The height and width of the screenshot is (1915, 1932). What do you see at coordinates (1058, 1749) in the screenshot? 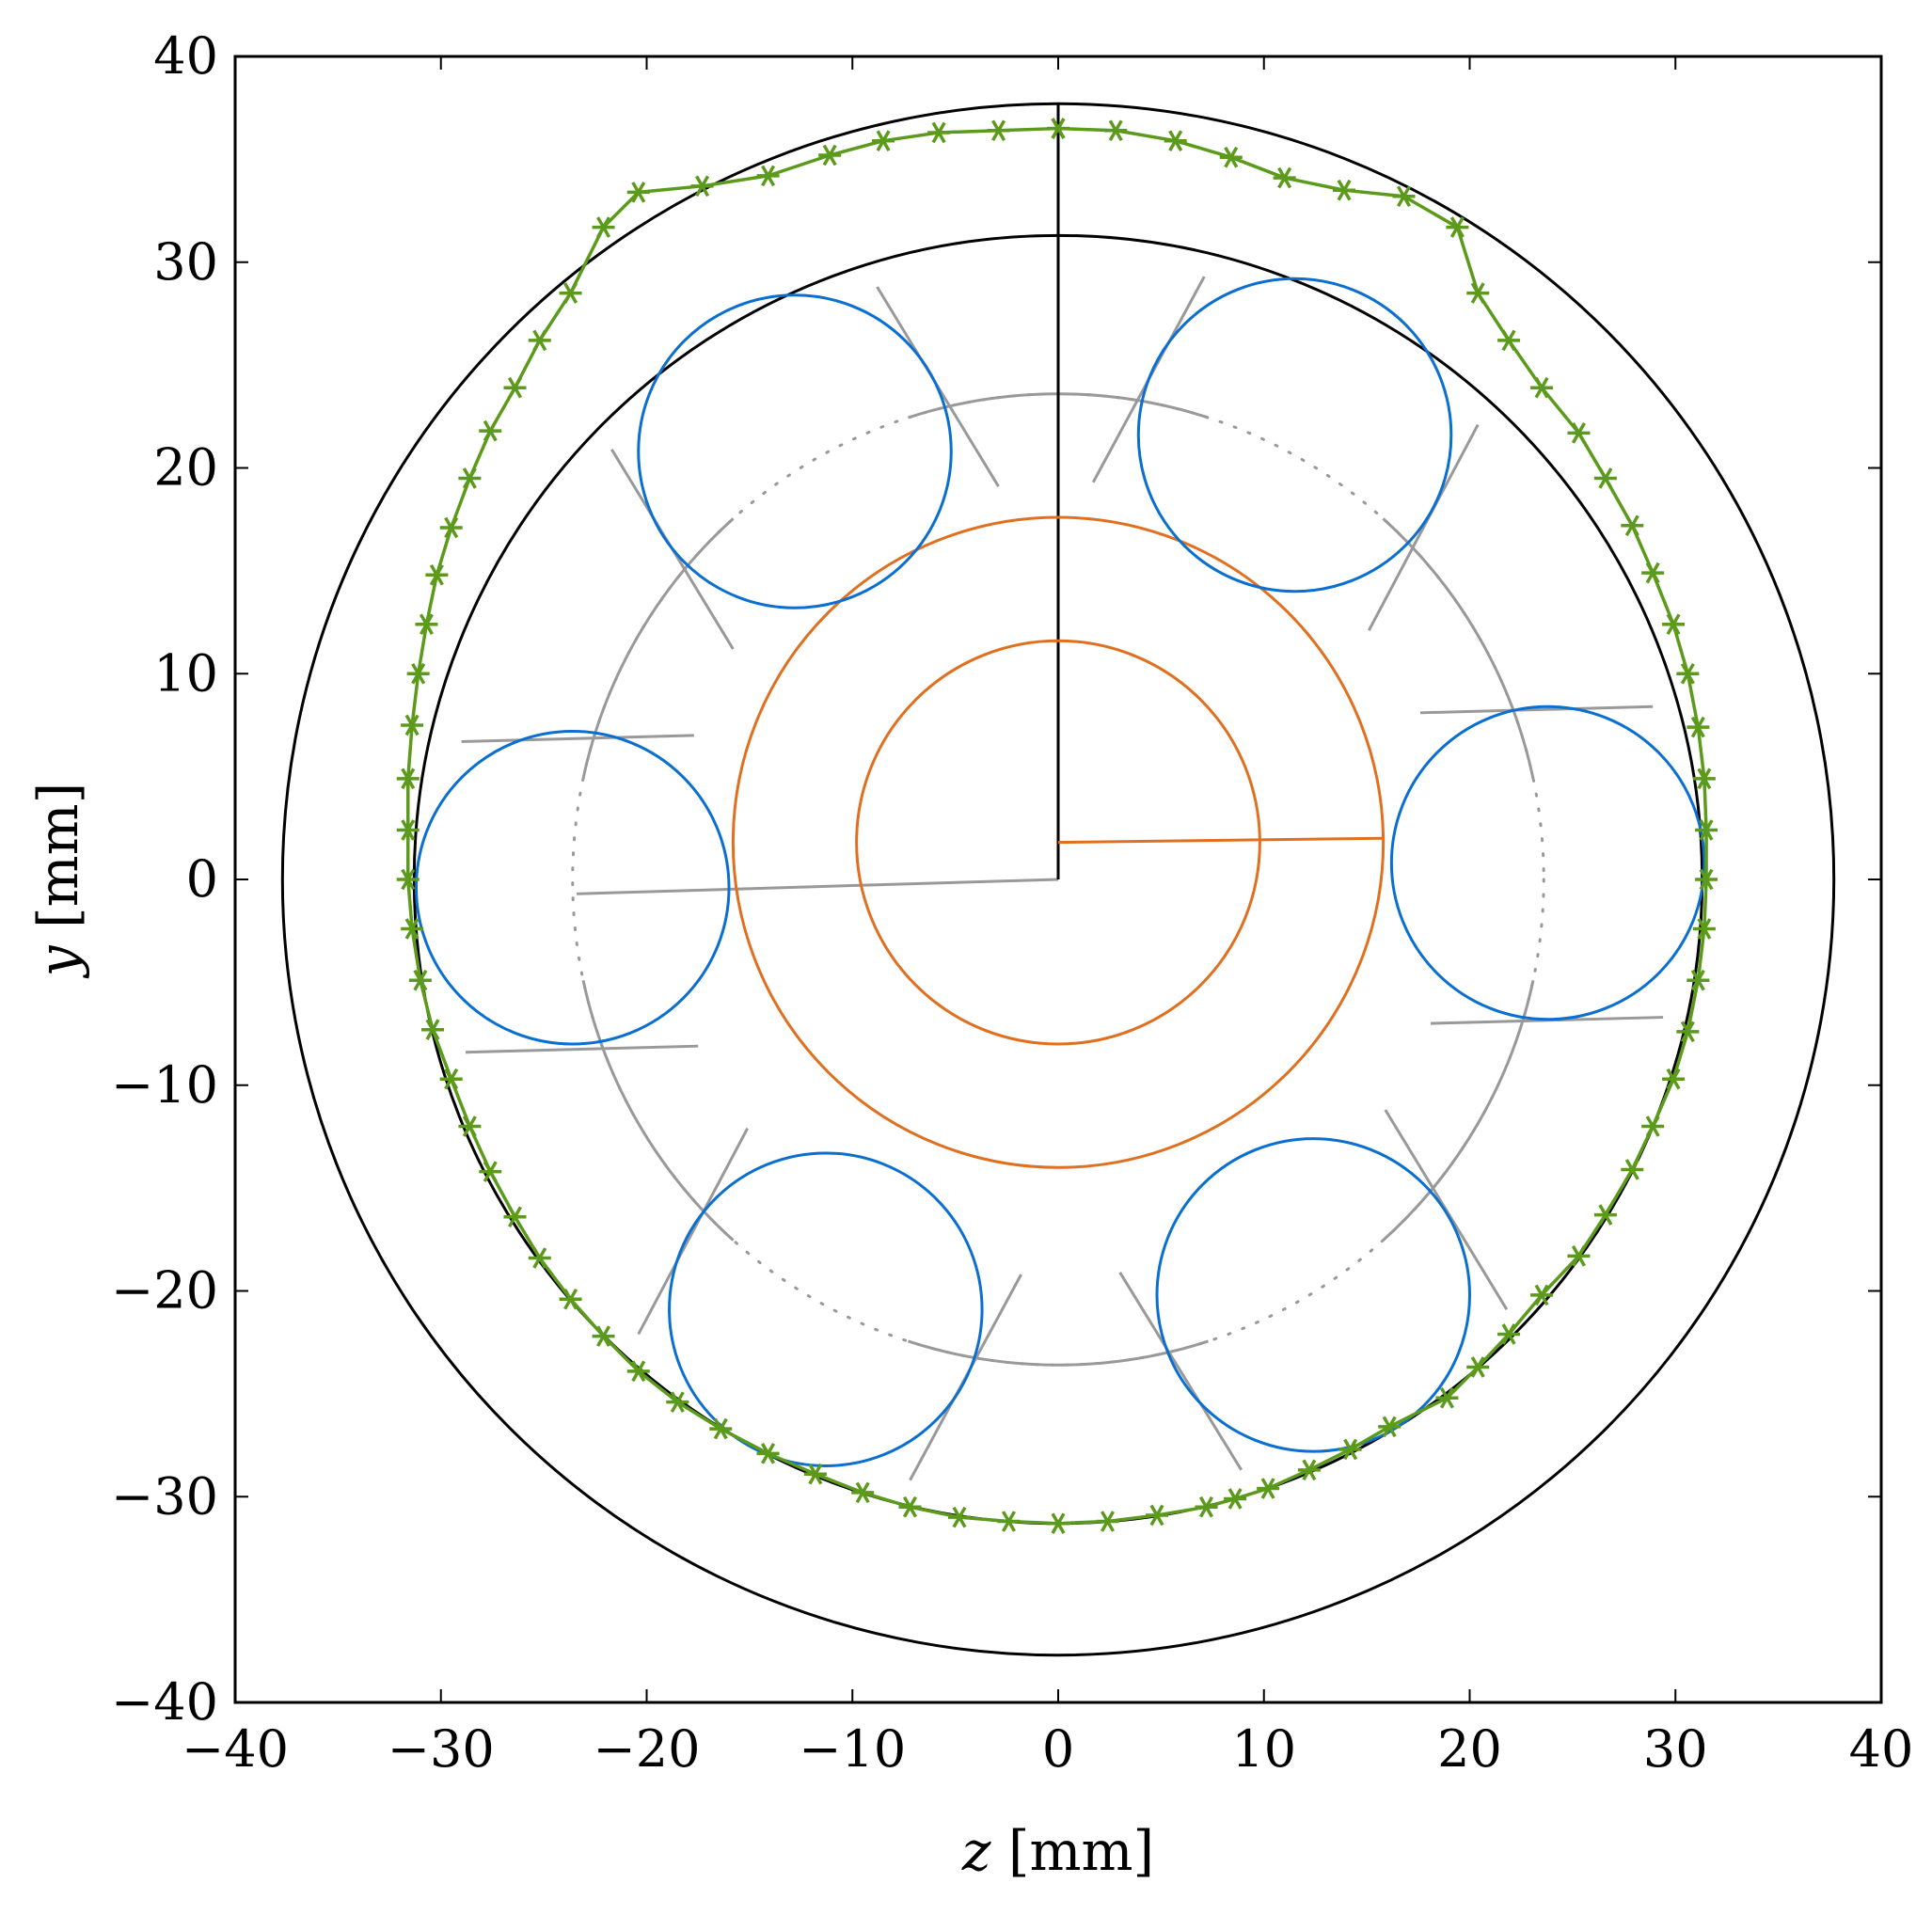
I see `x-tick-label: 0` at bounding box center [1058, 1749].